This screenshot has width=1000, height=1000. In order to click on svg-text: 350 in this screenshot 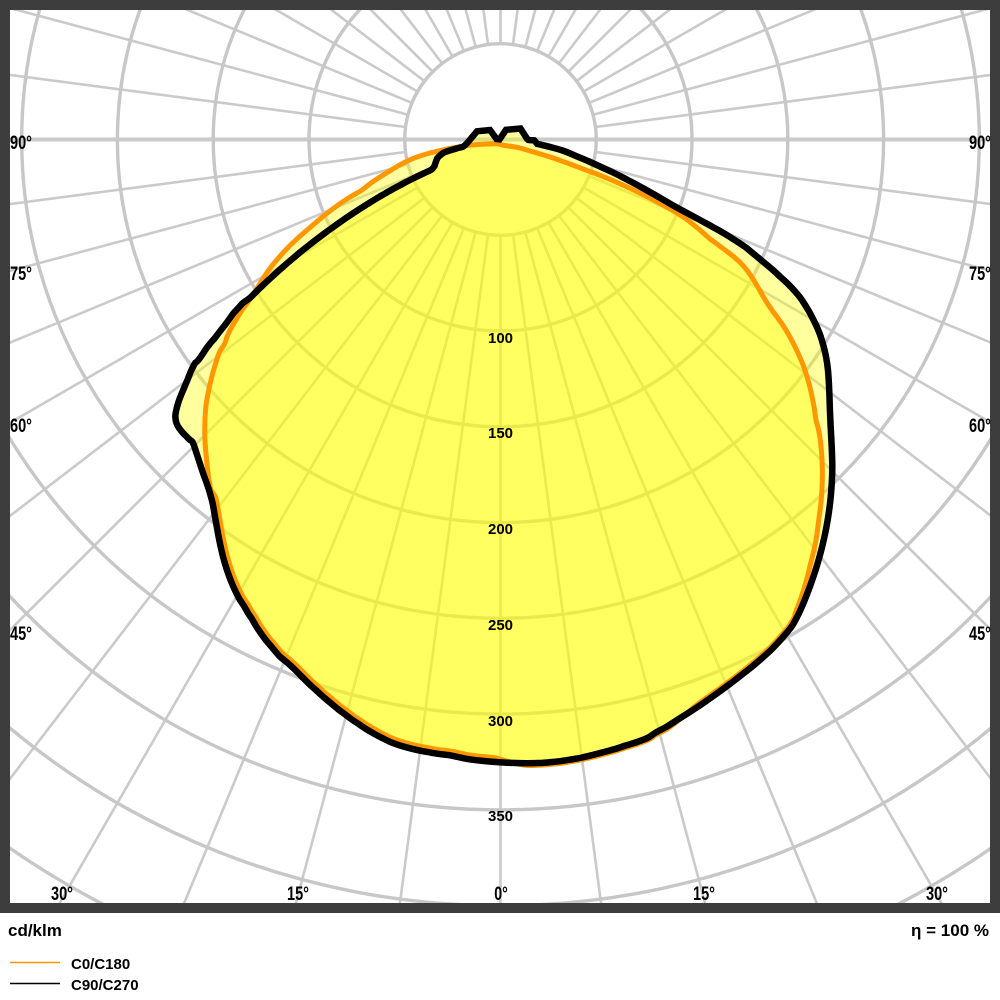, I will do `click(500, 816)`.